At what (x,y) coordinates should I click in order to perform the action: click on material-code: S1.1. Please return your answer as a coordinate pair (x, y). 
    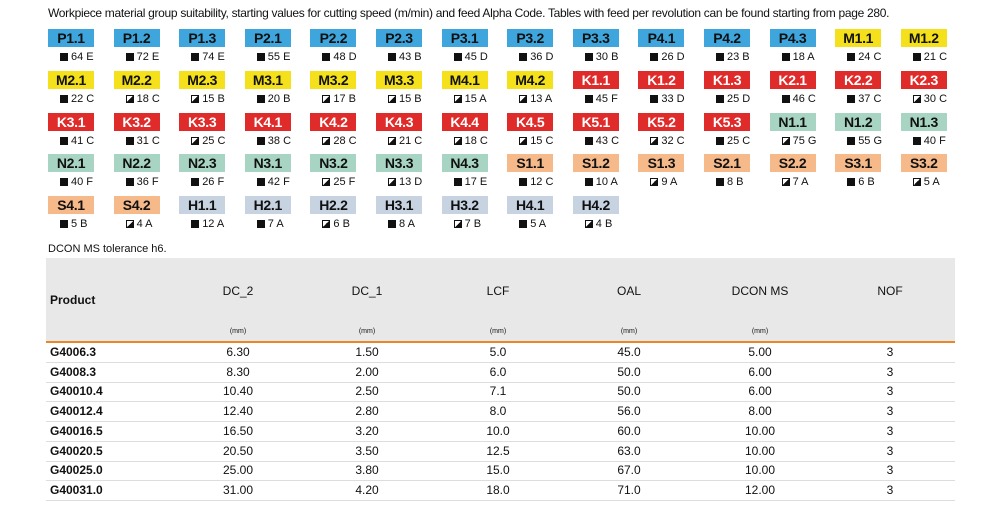
    Looking at the image, I should click on (530, 163).